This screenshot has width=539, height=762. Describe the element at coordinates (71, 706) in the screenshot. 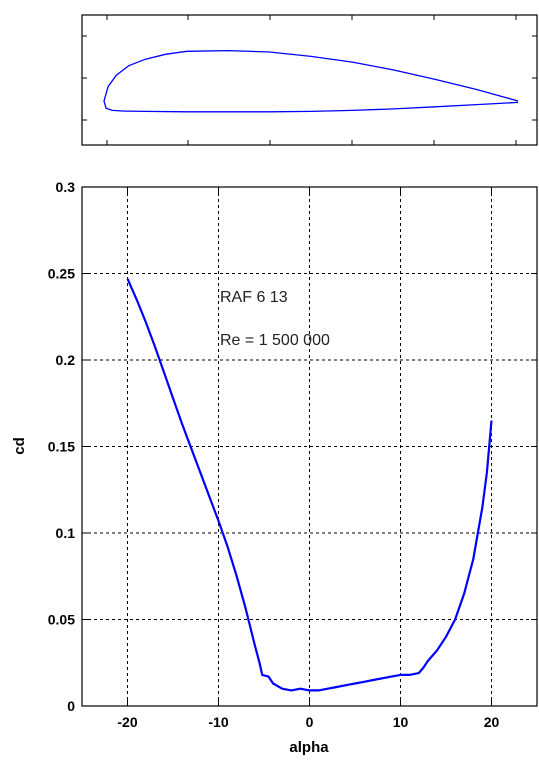

I see `y-tick-label: 0` at that location.